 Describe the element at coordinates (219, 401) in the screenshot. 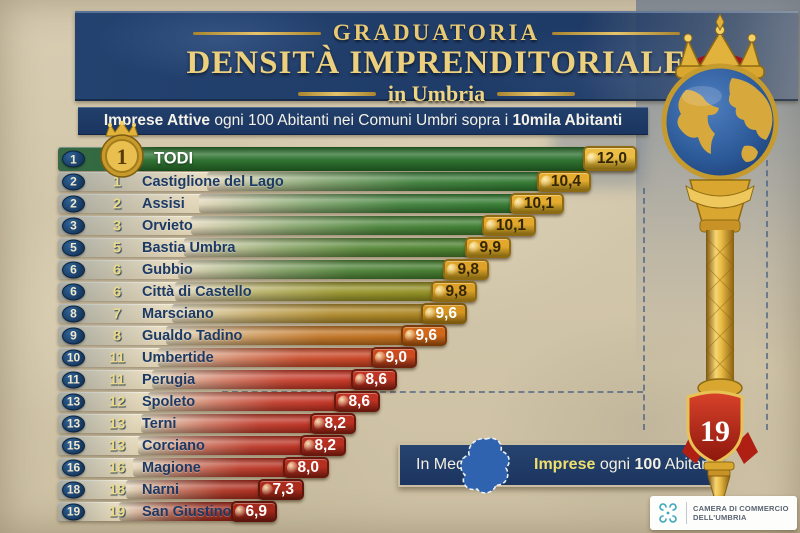

I see `ranking-row: 13 12 Spoleto 8,6` at that location.